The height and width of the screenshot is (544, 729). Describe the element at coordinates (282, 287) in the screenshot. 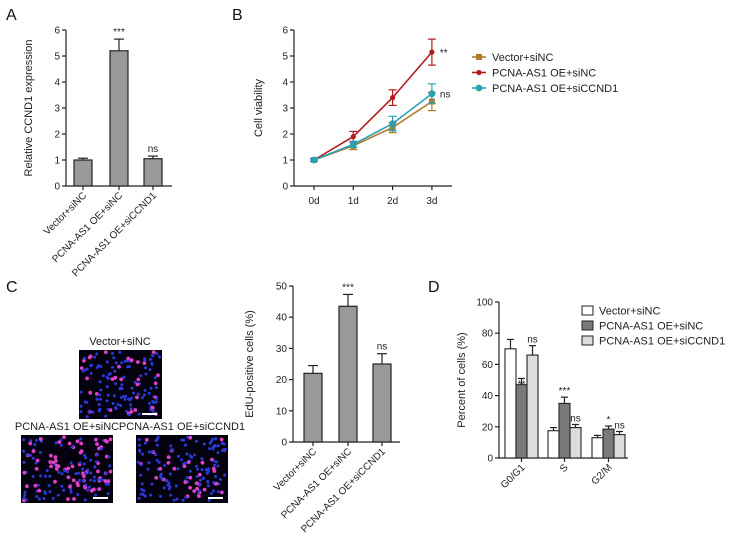

I see `y-tick-label: 50` at that location.